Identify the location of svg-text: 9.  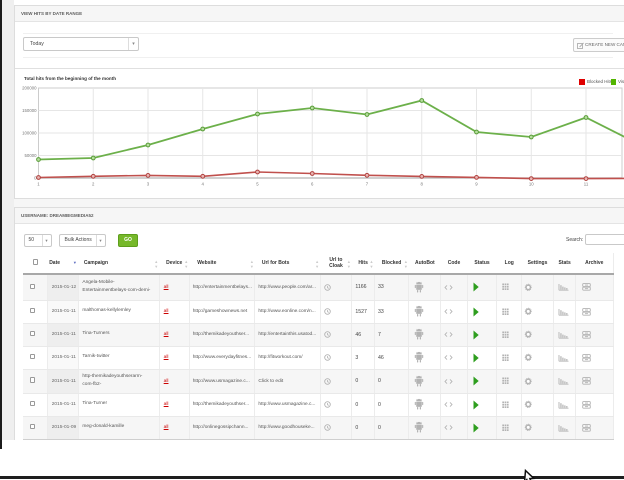
(476, 184).